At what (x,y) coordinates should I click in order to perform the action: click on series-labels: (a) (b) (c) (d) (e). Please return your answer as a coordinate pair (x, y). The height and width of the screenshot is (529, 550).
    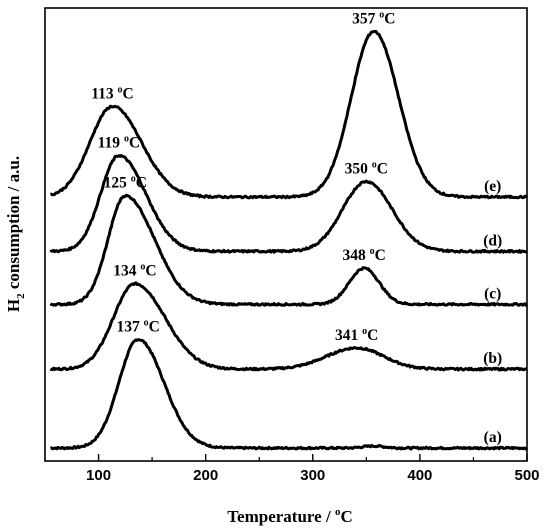
    Looking at the image, I should click on (492, 312).